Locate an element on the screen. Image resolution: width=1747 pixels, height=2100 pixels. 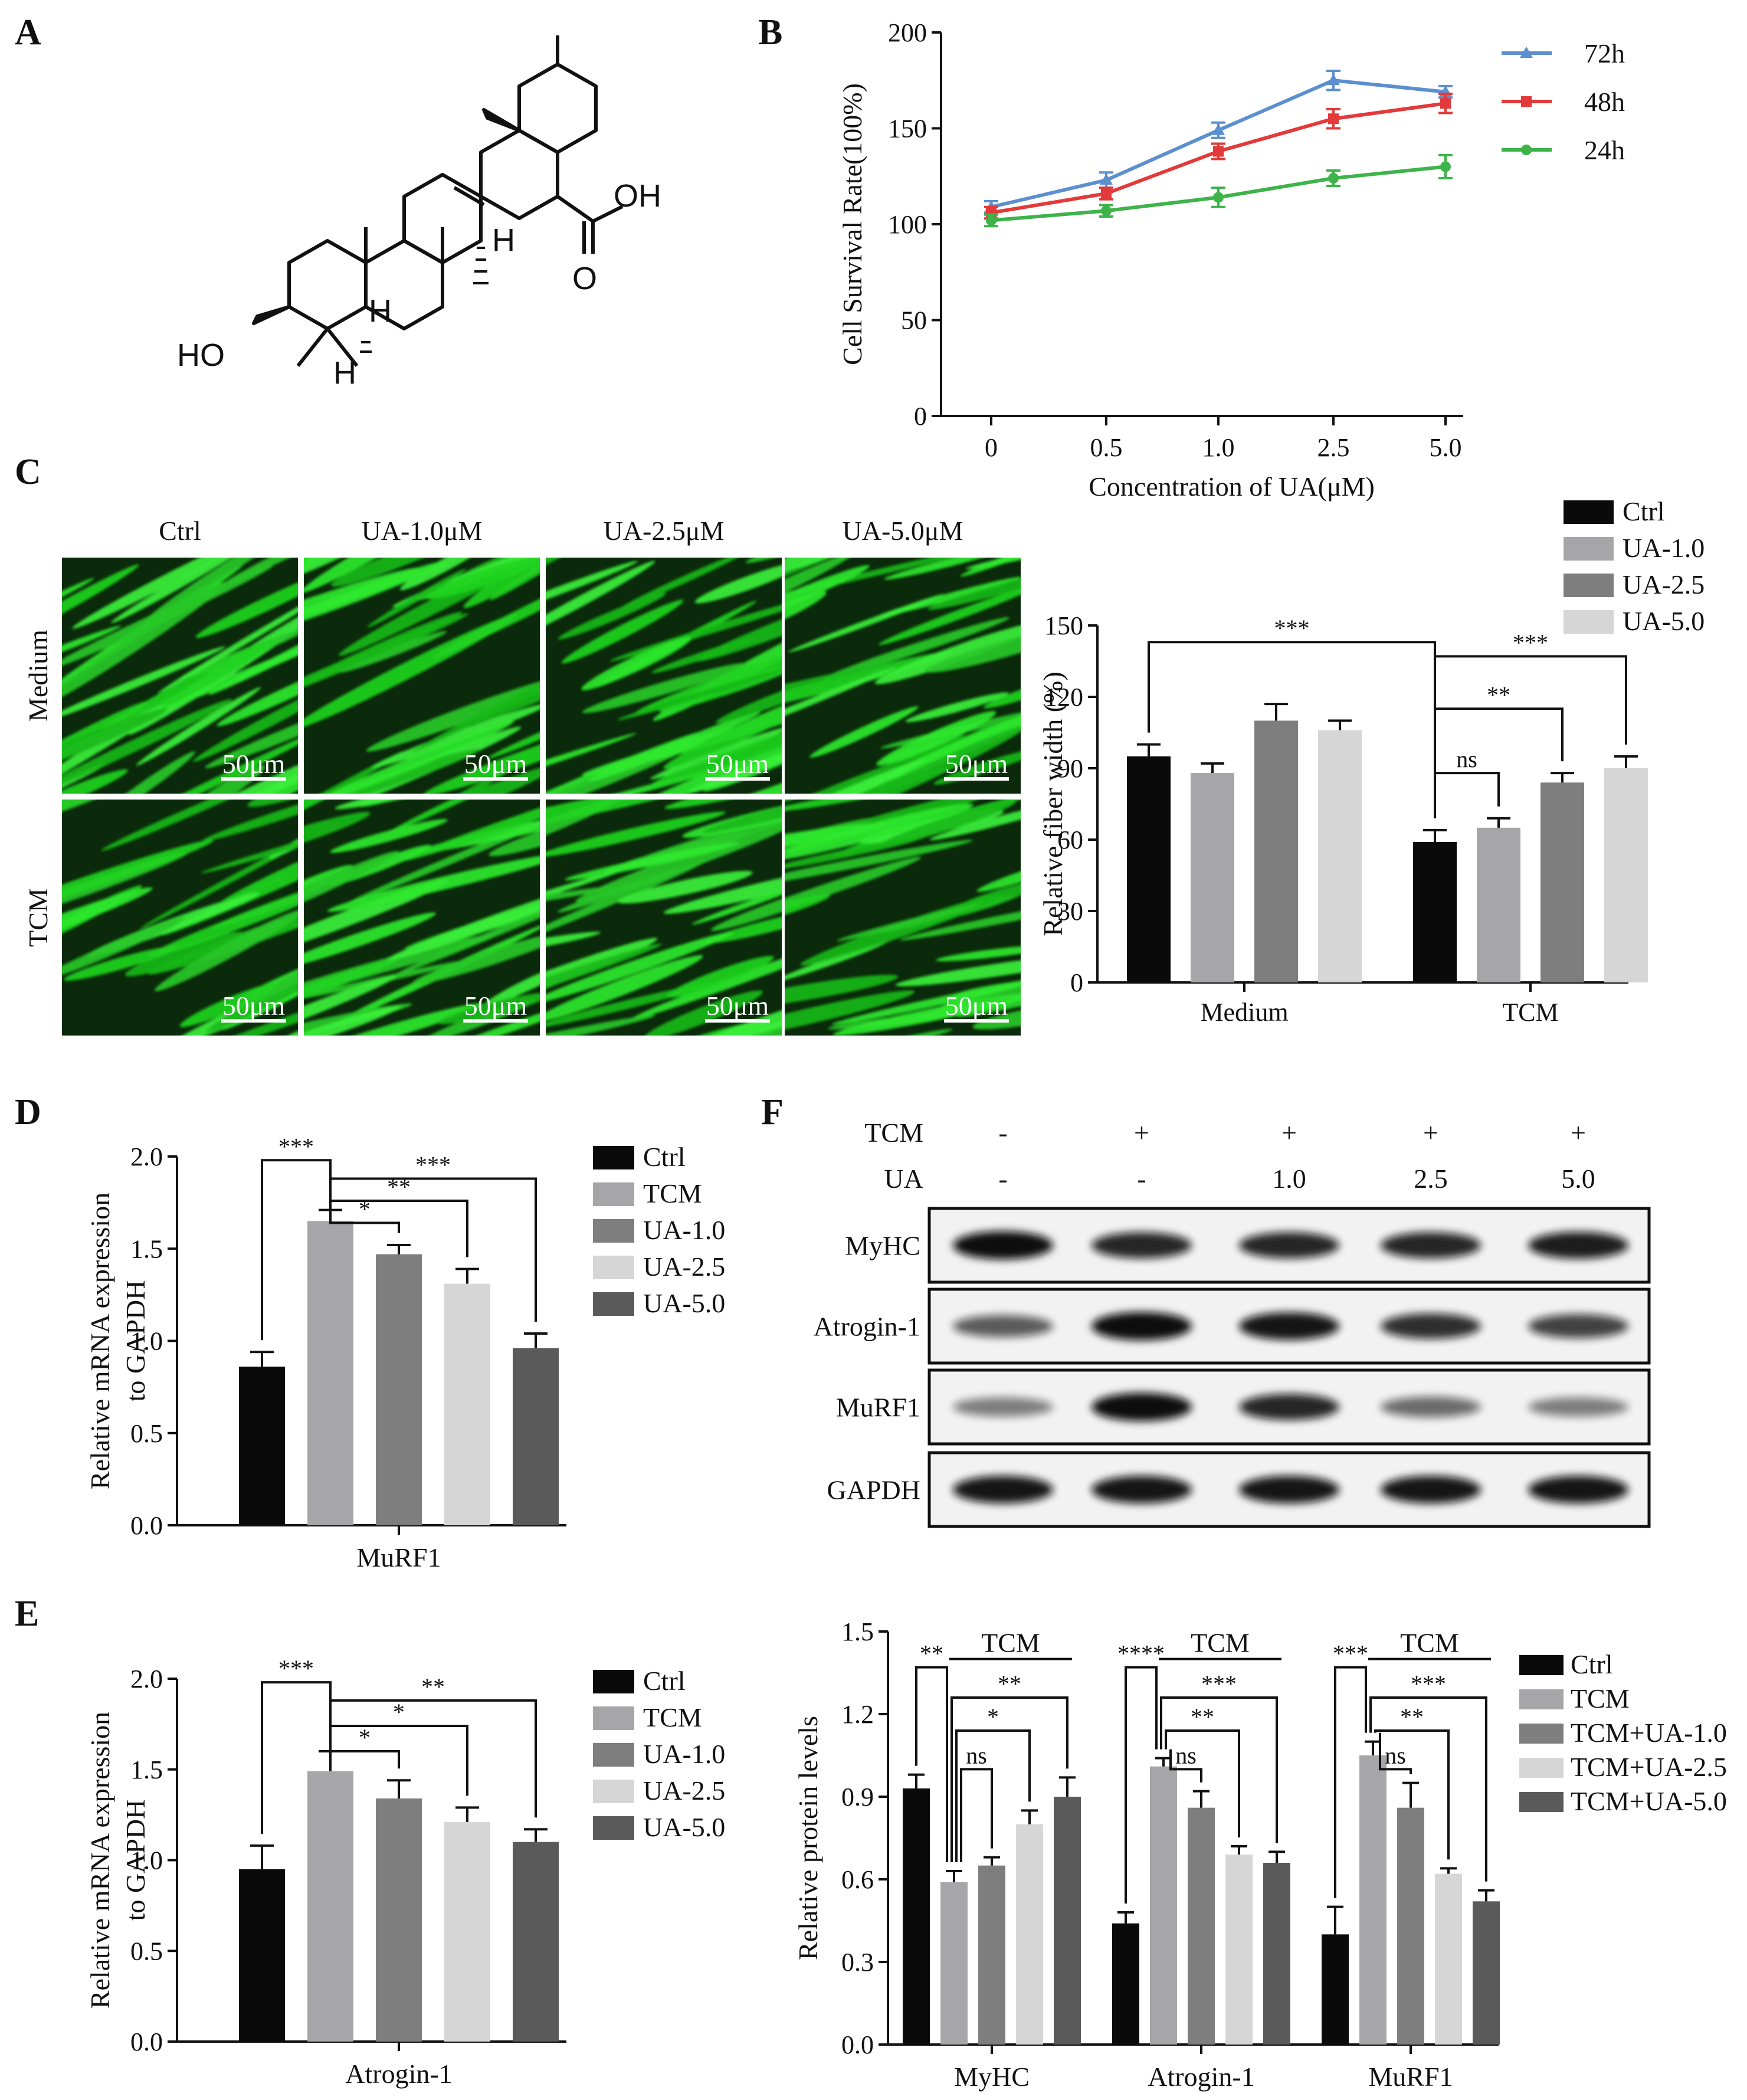
chart-c-bar-UA-1.0 is located at coordinates (1212, 877).